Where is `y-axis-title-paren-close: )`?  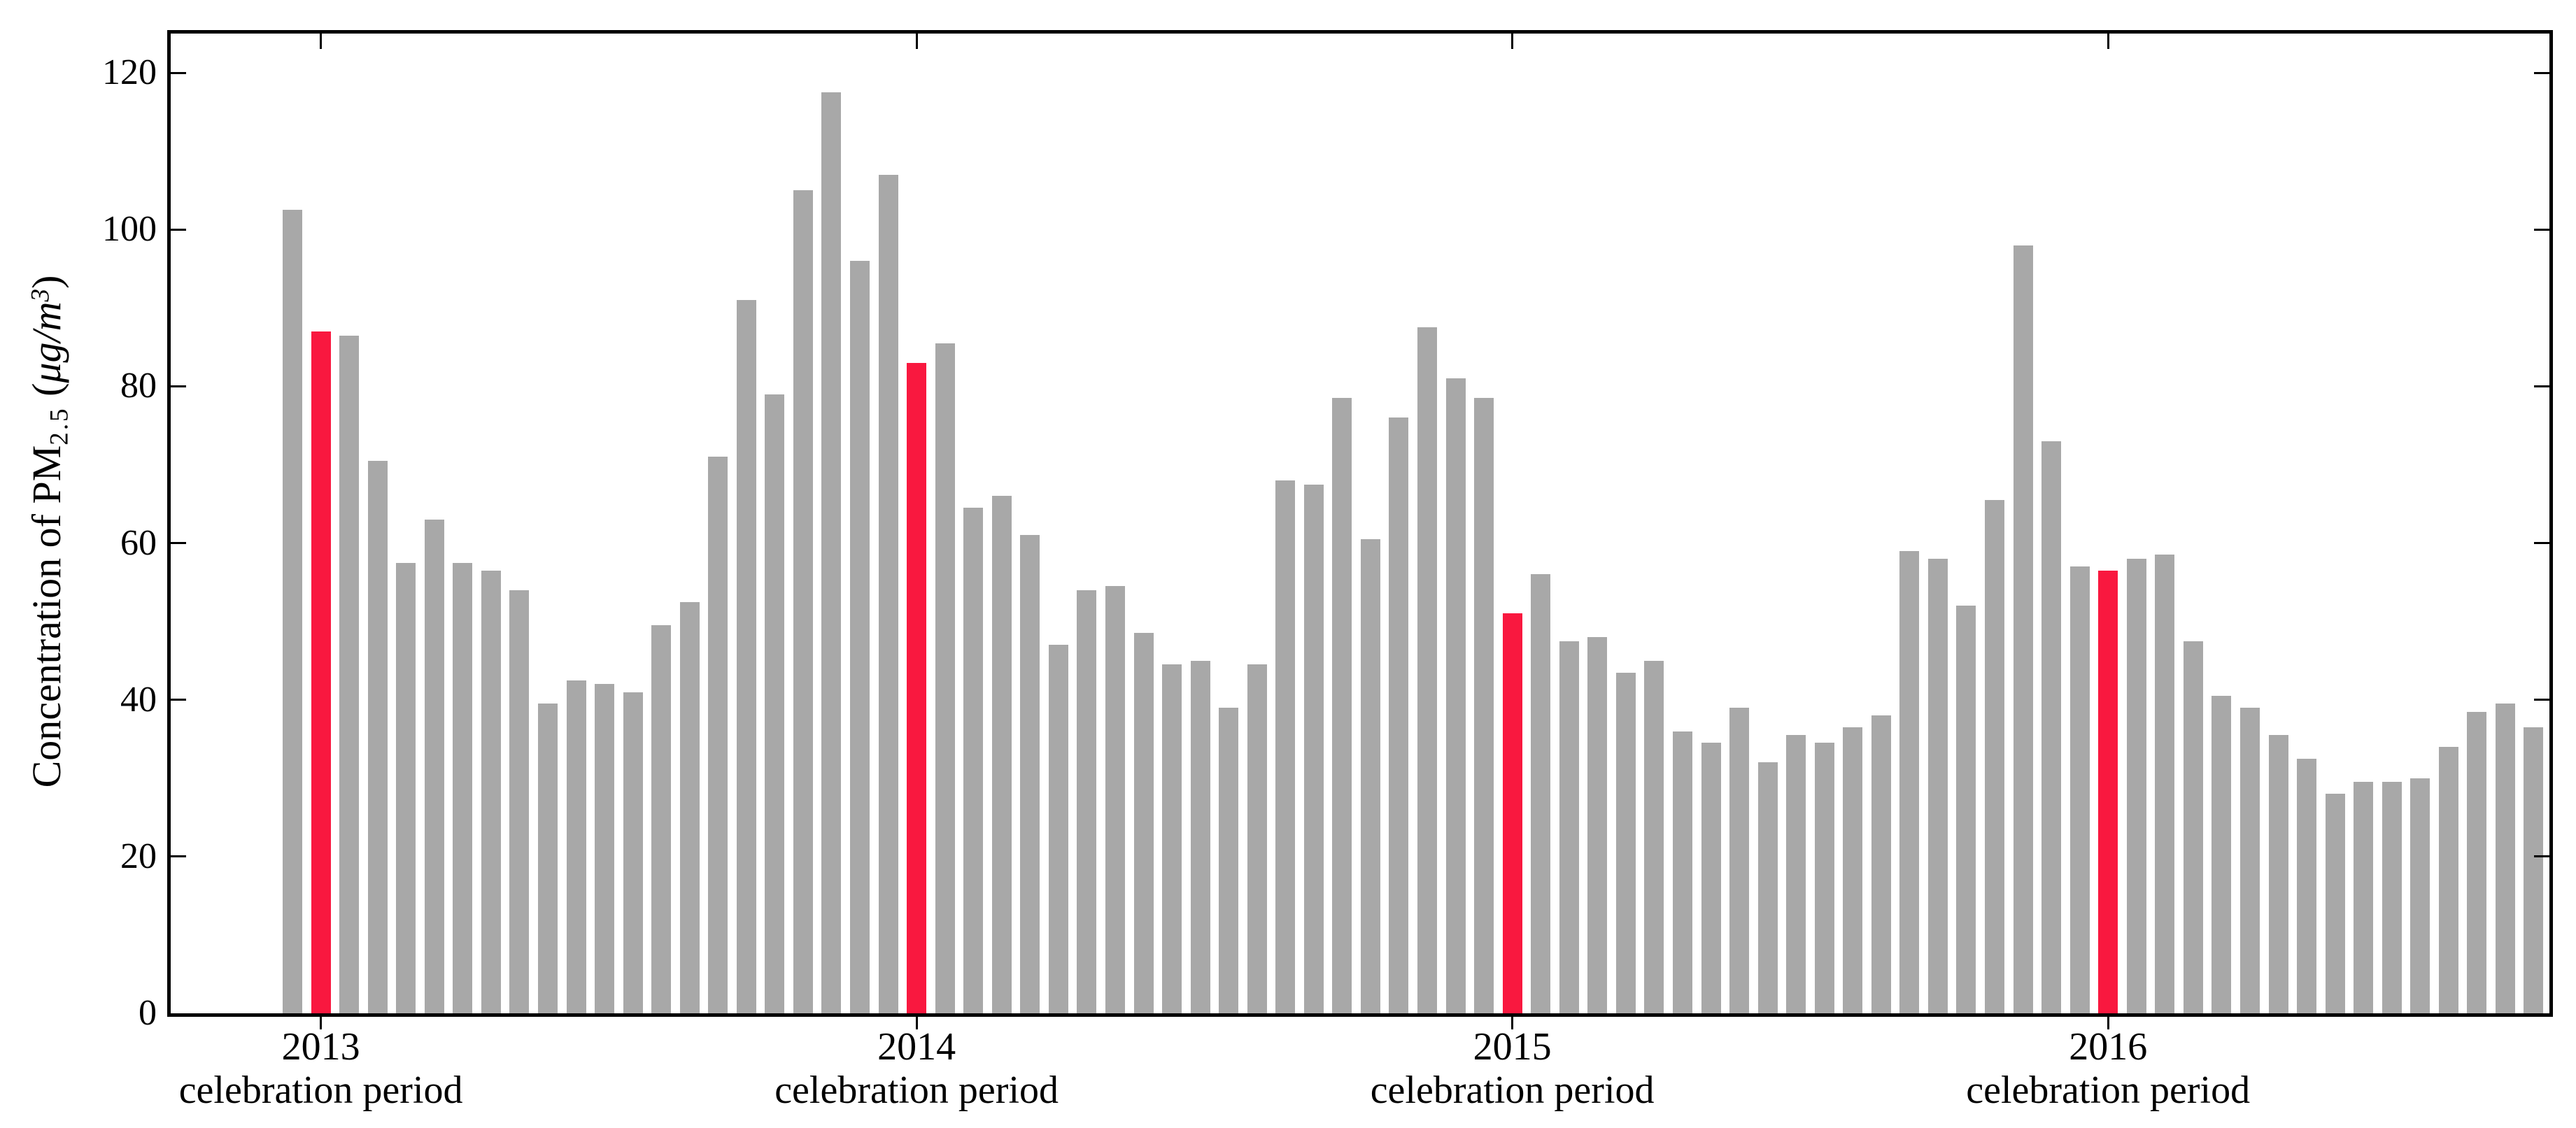
y-axis-title-paren-close: ) is located at coordinates (47, 282).